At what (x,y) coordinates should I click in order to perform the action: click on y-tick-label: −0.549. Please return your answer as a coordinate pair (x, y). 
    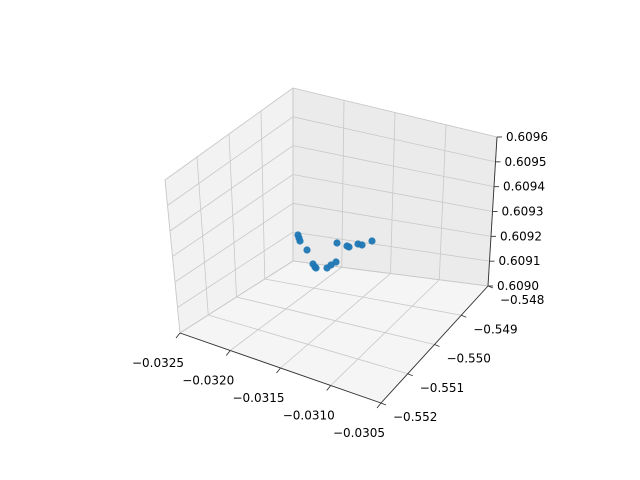
    Looking at the image, I should click on (495, 329).